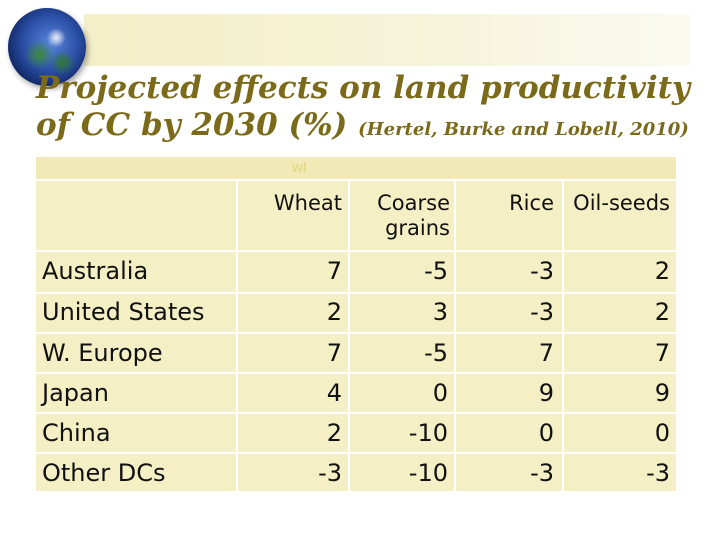 Image resolution: width=720 pixels, height=540 pixels. Describe the element at coordinates (621, 203) in the screenshot. I see `column-header-oilseeds: Oil-seeds` at that location.